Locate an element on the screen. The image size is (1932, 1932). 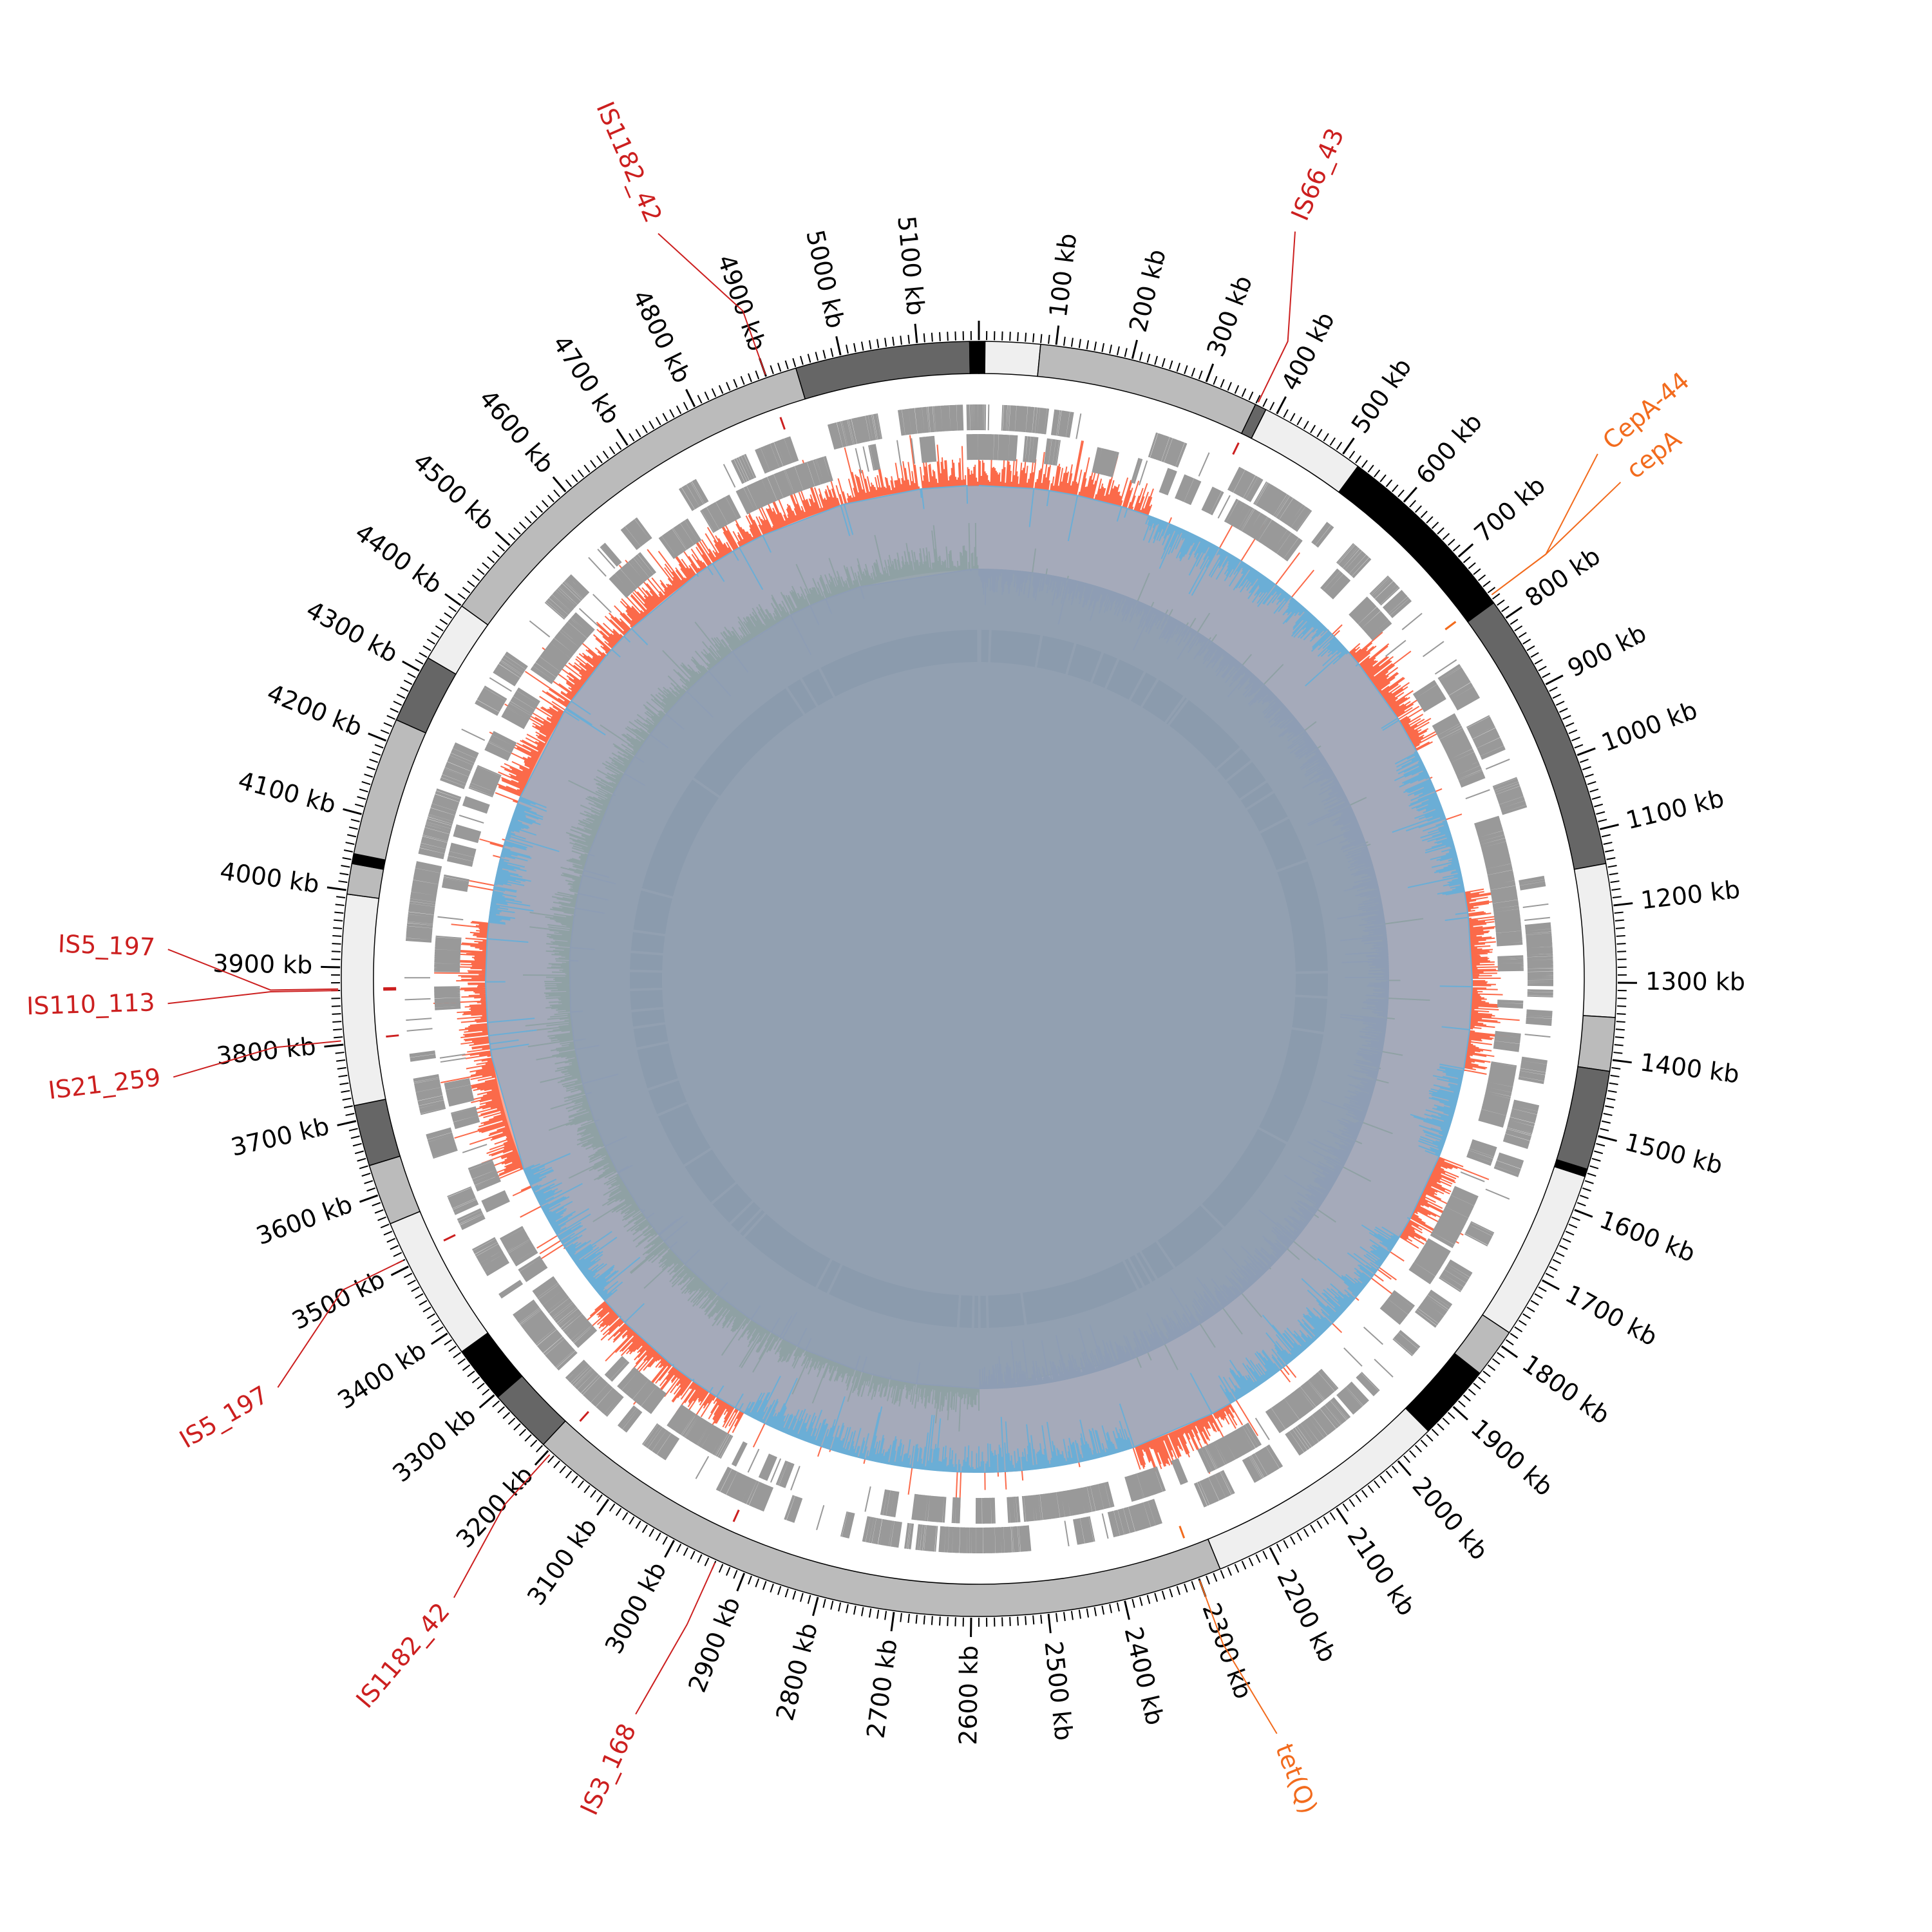
tick-label: 3500 kb is located at coordinates (338, 1300).